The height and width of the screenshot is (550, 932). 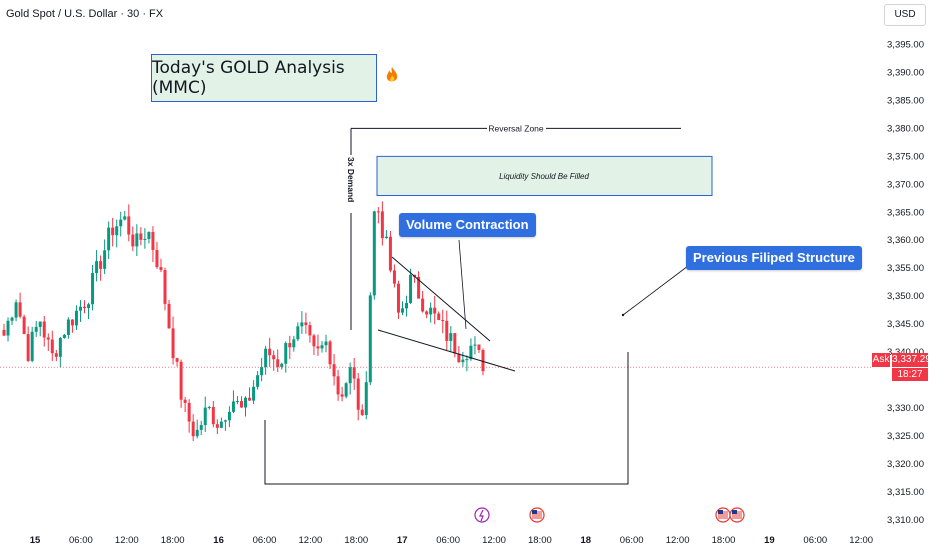 What do you see at coordinates (774, 258) in the screenshot?
I see `previous-structure-label: Previous Filiped Structure` at bounding box center [774, 258].